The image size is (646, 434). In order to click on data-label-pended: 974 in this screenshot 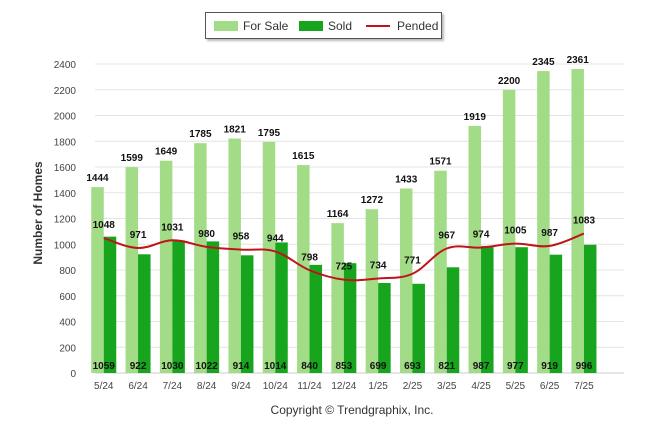, I will do `click(481, 235)`.